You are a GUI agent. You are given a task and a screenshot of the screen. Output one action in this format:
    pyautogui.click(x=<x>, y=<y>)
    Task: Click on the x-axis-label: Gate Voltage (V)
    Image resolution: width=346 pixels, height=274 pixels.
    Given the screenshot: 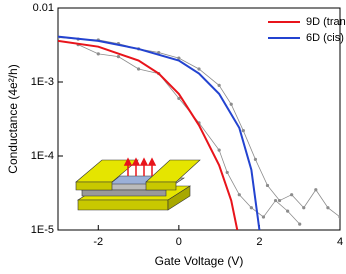 What is the action you would take?
    pyautogui.click(x=199, y=261)
    